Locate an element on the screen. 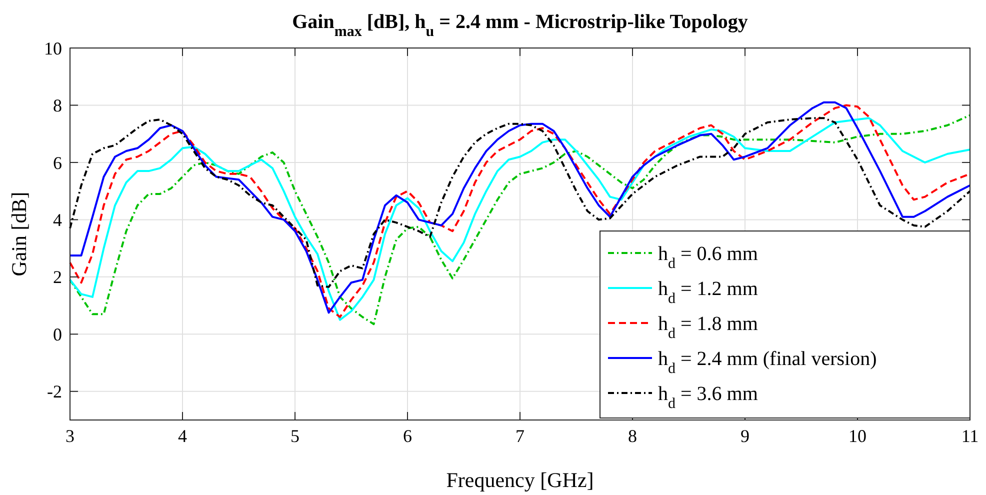  legend-label: h$_{d}$ = 1.8 mm is located at coordinates (708, 327).